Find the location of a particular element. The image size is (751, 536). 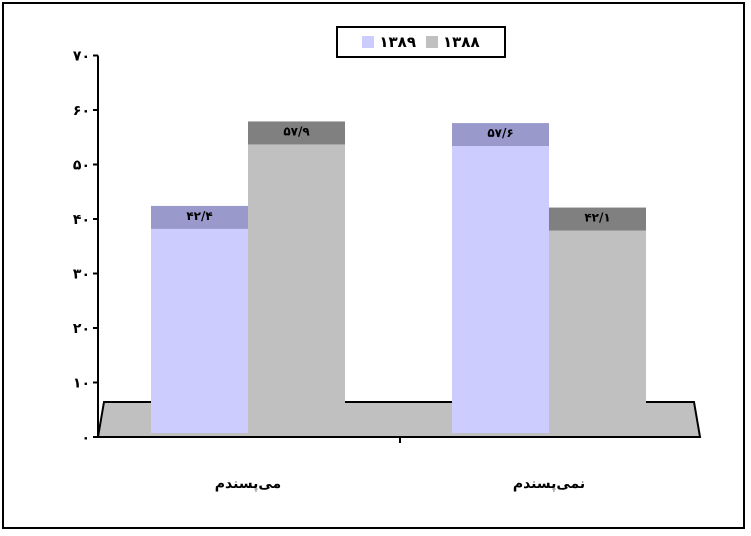

data-label-2-1: ۵۷/۹ is located at coordinates (296, 131).